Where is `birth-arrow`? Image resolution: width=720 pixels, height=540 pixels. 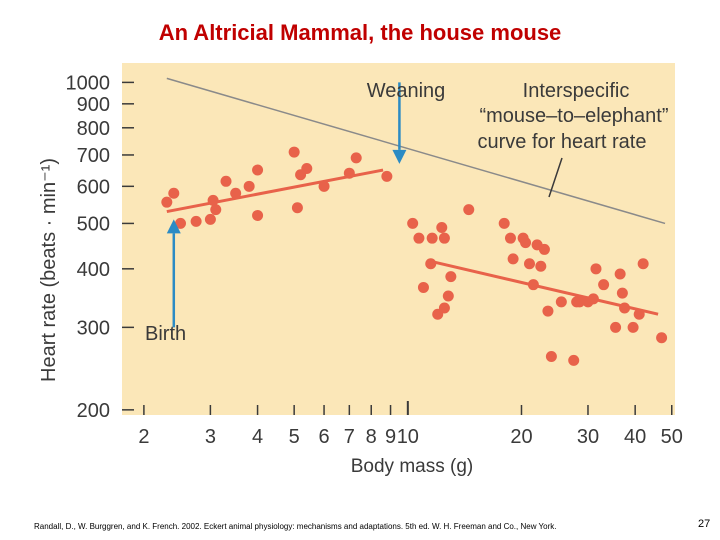
birth-arrow is located at coordinates (173, 273).